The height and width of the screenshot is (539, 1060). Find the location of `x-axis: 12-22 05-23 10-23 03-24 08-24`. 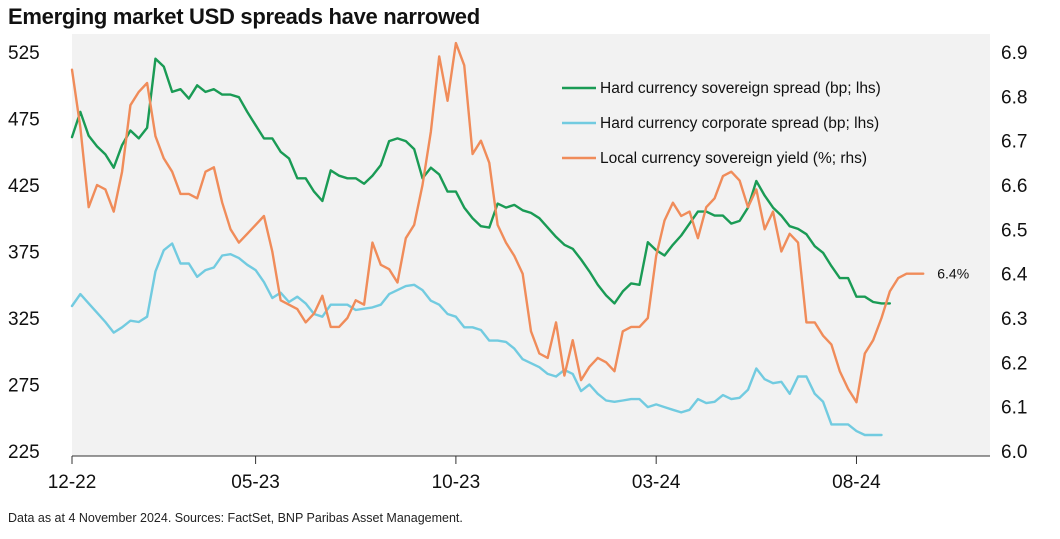

x-axis: 12-22 05-23 10-23 03-24 08-24 is located at coordinates (519, 474).